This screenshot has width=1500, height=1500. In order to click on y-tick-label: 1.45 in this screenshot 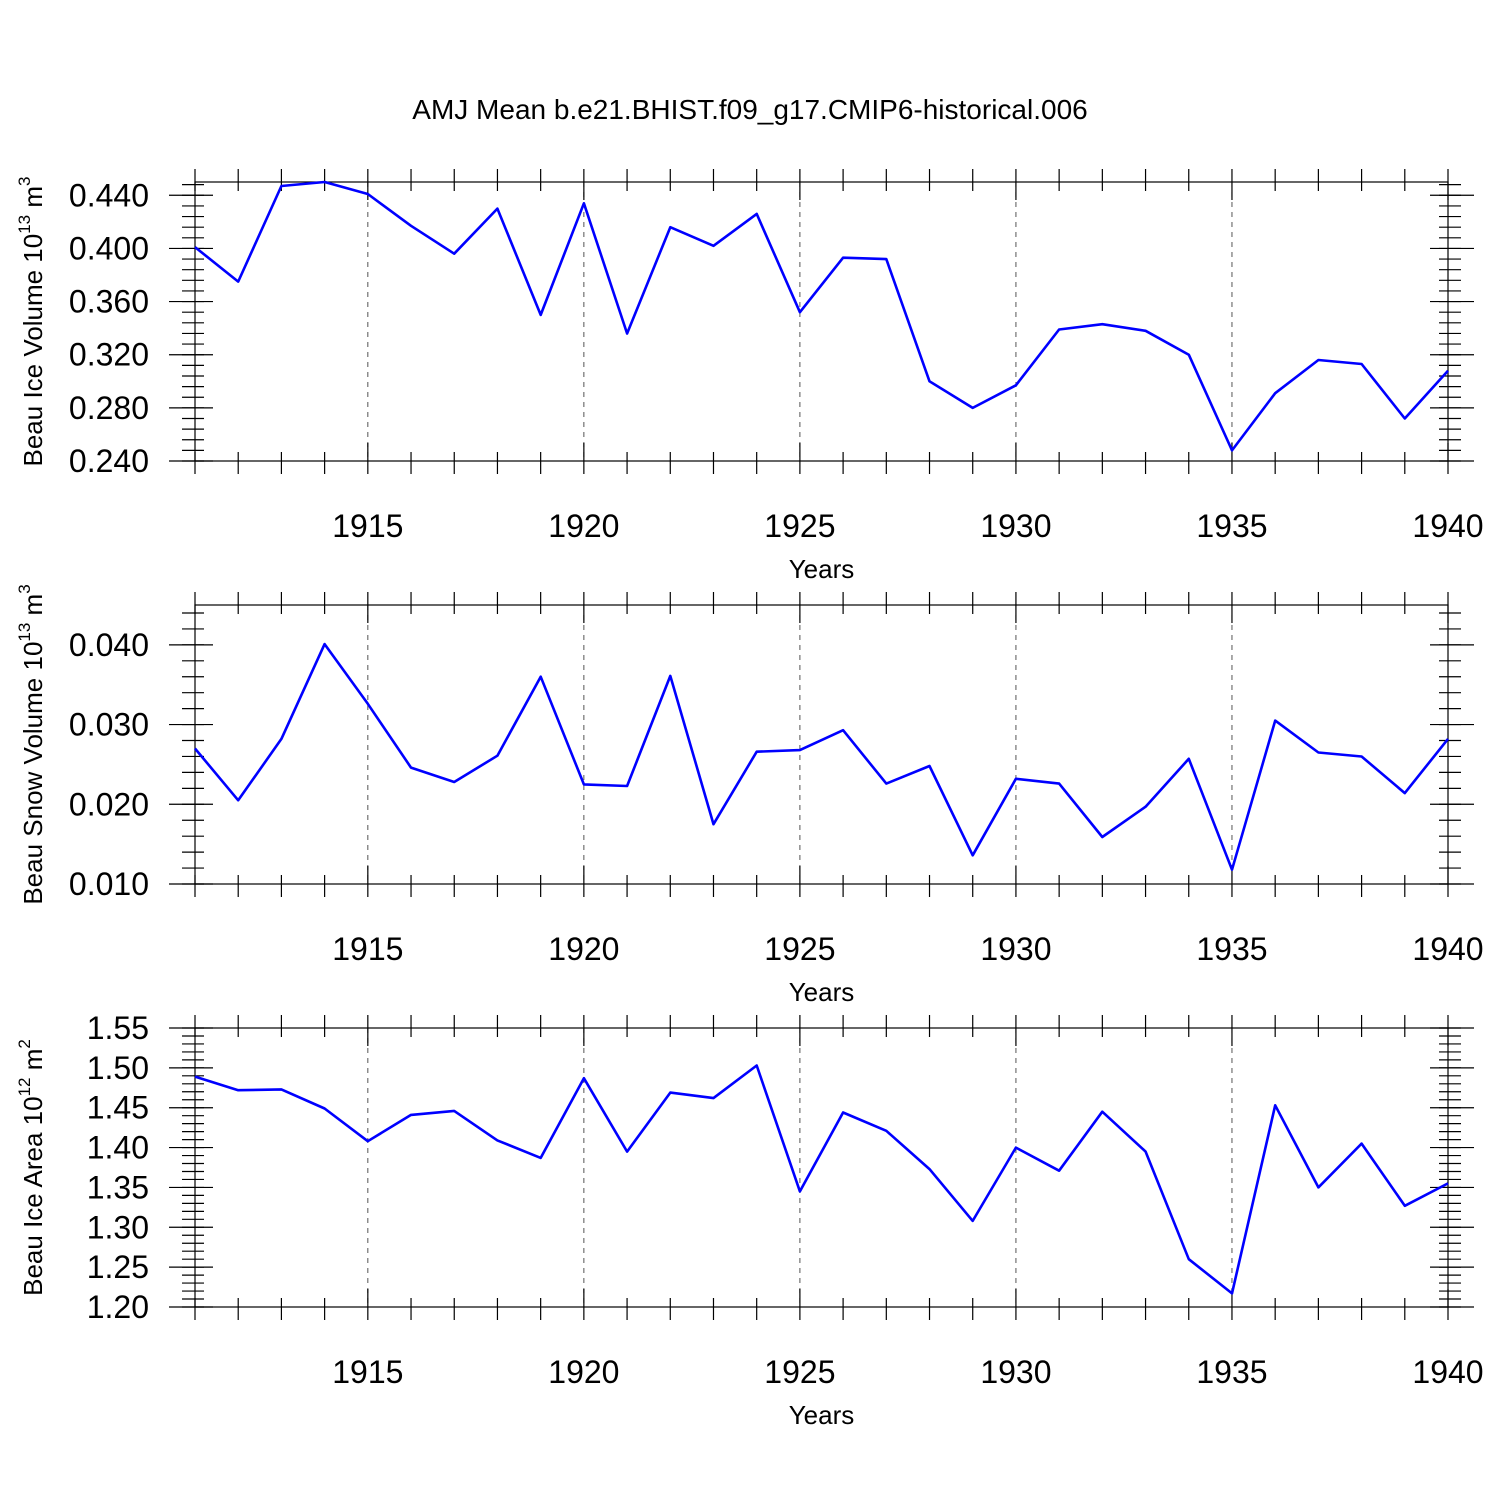, I will do `click(118, 1108)`.